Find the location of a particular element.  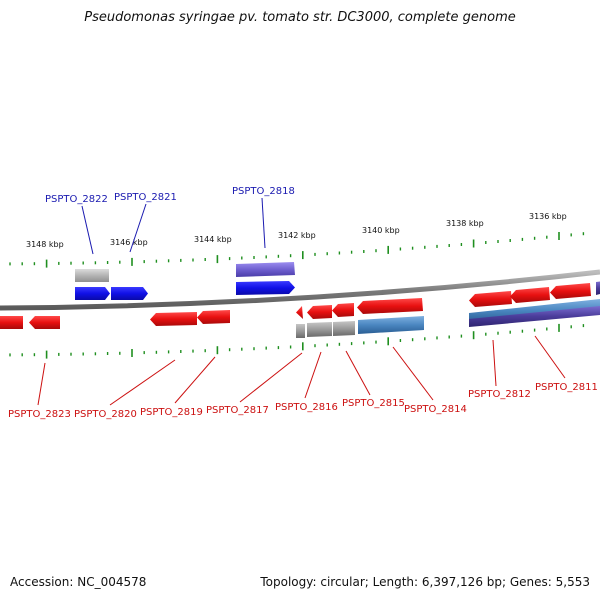

kbp-label: 3138 kbp is located at coordinates (465, 223).